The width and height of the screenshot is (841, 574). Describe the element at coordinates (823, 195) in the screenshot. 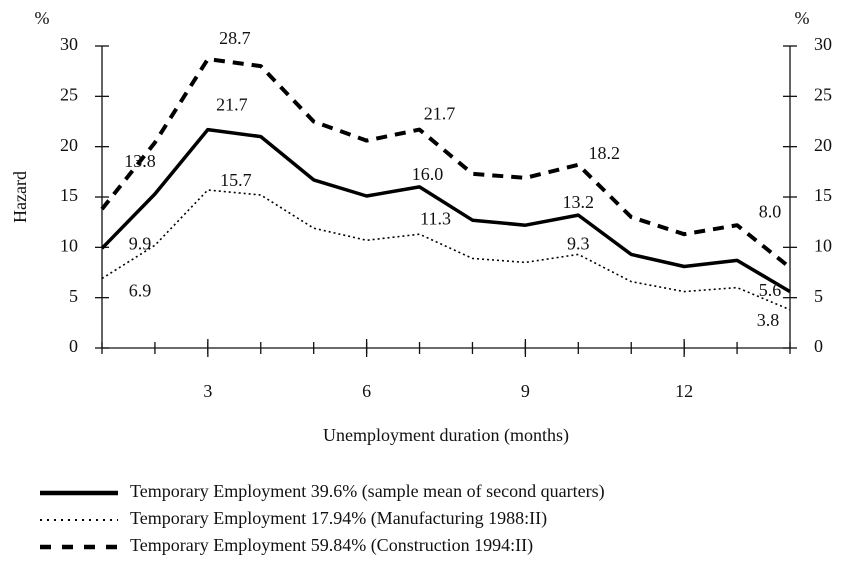

I see `y2-tick-label: 15` at that location.